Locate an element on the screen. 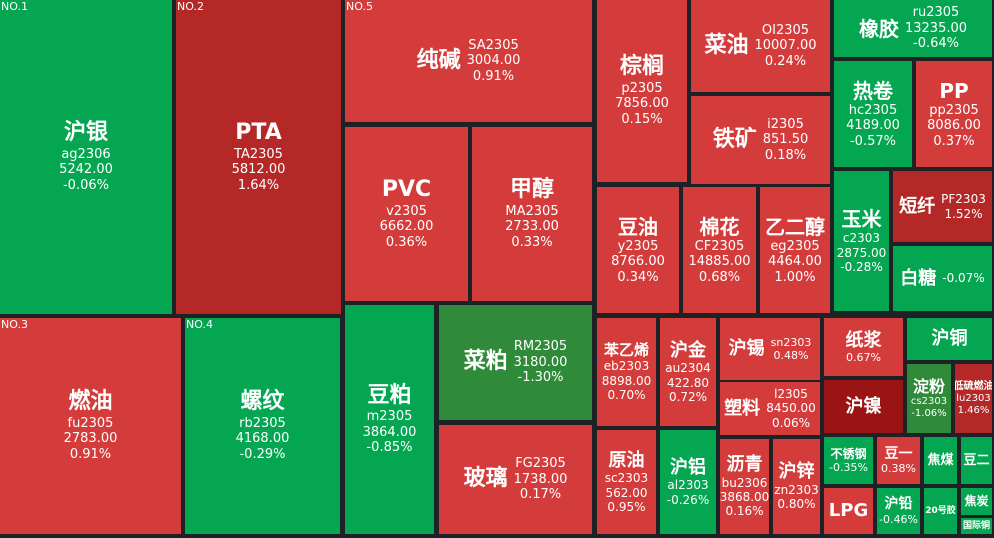 The height and width of the screenshot is (538, 994). contract-code: i2305 is located at coordinates (785, 124).